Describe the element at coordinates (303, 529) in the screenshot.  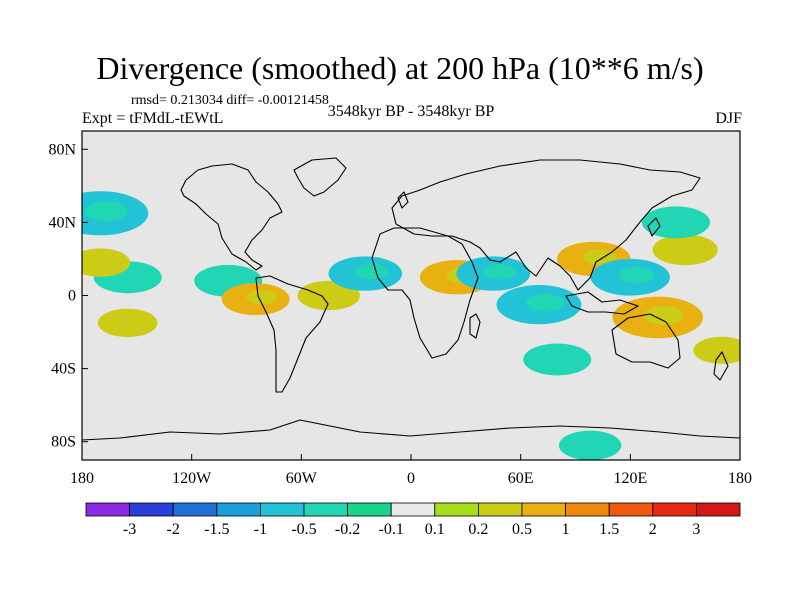
I see `colorbar-level-label: -0.5` at that location.